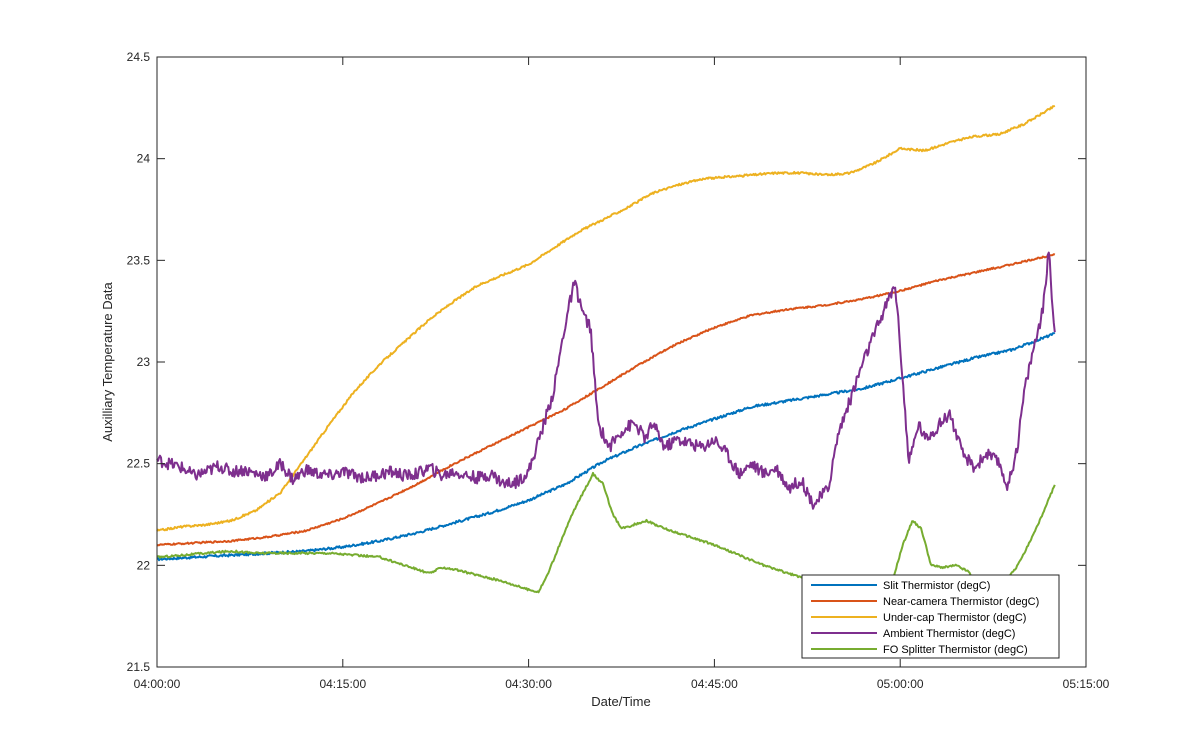 This screenshot has width=1200, height=750. I want to click on y-tick-label: 24.5, so click(139, 57).